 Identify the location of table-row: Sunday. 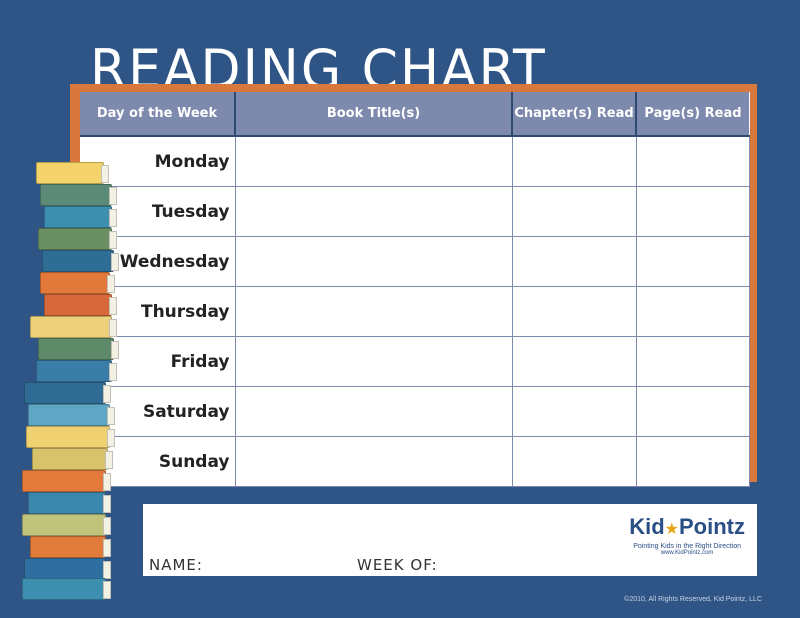
(415, 461).